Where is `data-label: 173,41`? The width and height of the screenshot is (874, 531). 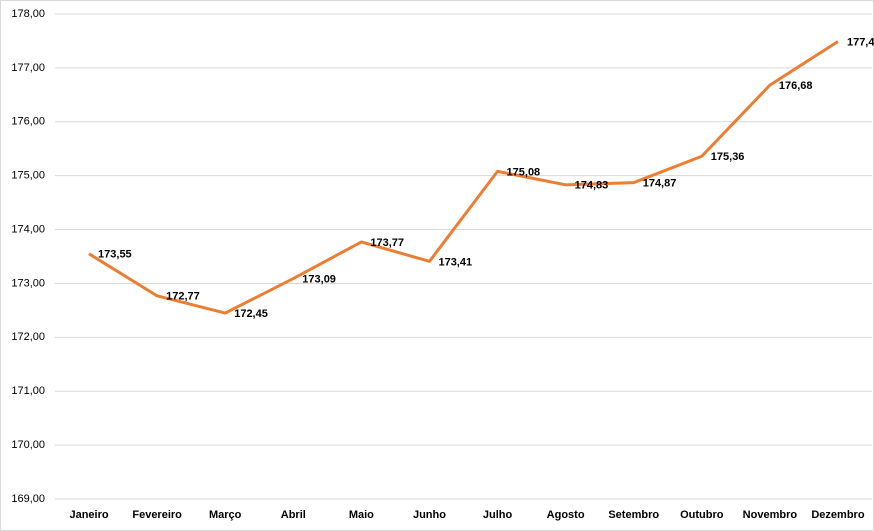
data-label: 173,41 is located at coordinates (455, 262).